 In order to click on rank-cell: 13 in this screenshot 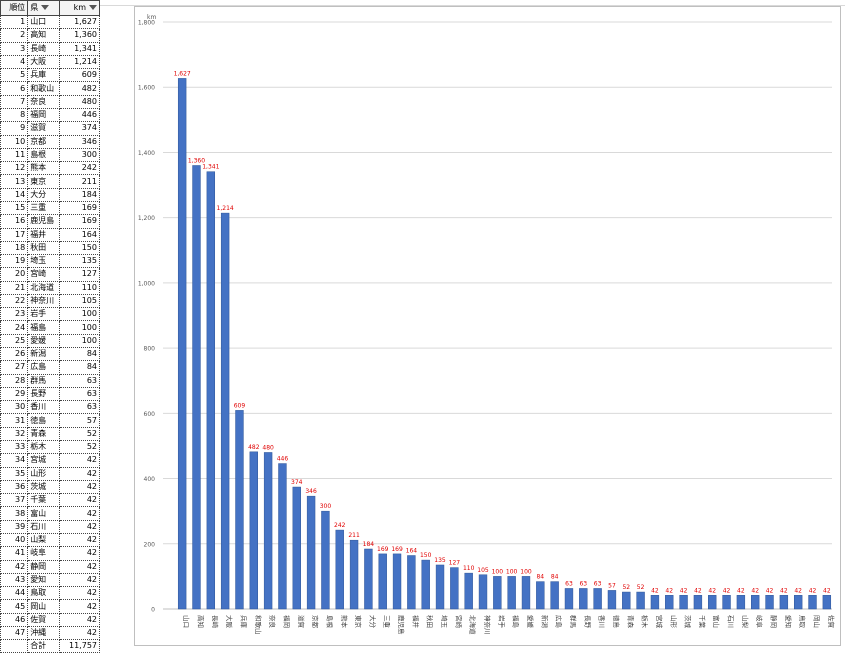, I will do `click(14, 181)`.